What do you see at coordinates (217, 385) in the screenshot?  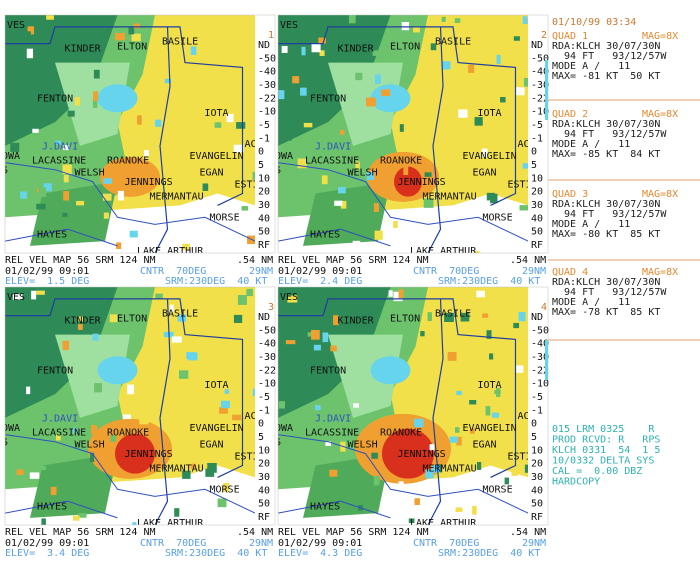 I see `town-label: IOTA` at bounding box center [217, 385].